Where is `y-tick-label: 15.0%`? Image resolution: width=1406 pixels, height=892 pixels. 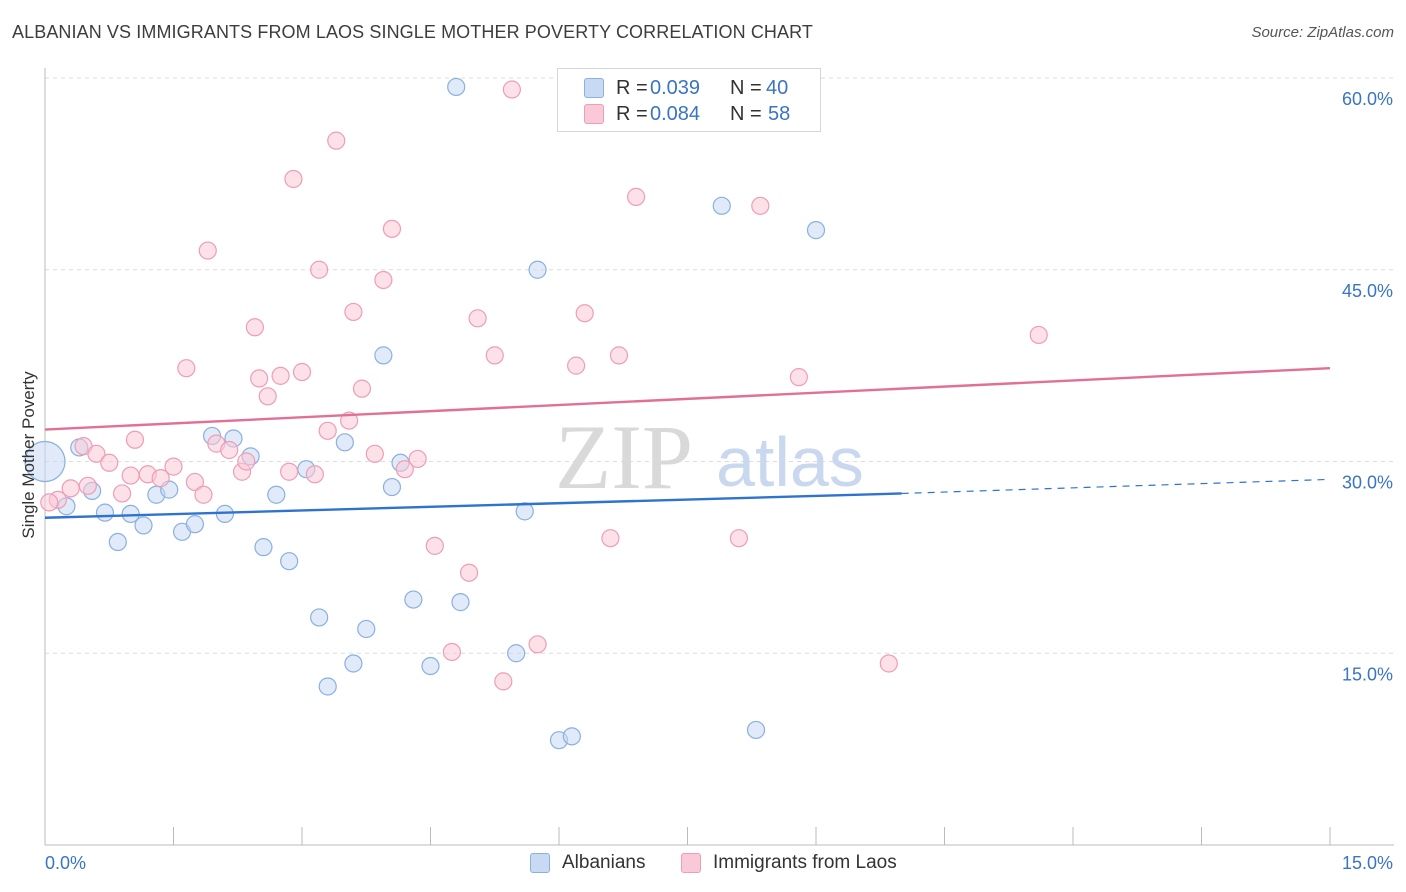 y-tick-label: 15.0% is located at coordinates (1367, 674).